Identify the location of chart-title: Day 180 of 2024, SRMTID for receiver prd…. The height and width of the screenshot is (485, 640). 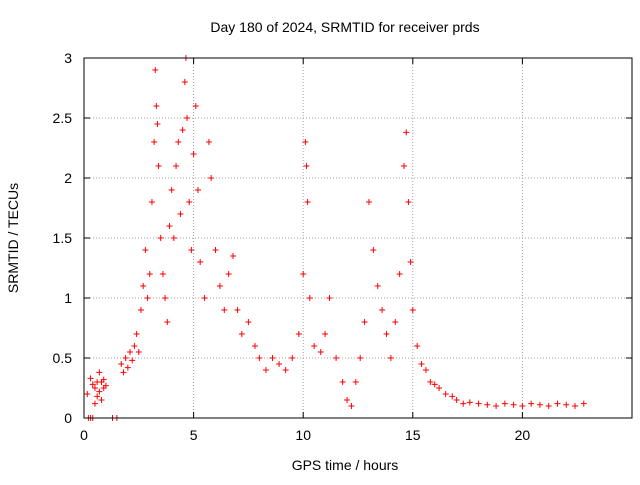
(344, 27).